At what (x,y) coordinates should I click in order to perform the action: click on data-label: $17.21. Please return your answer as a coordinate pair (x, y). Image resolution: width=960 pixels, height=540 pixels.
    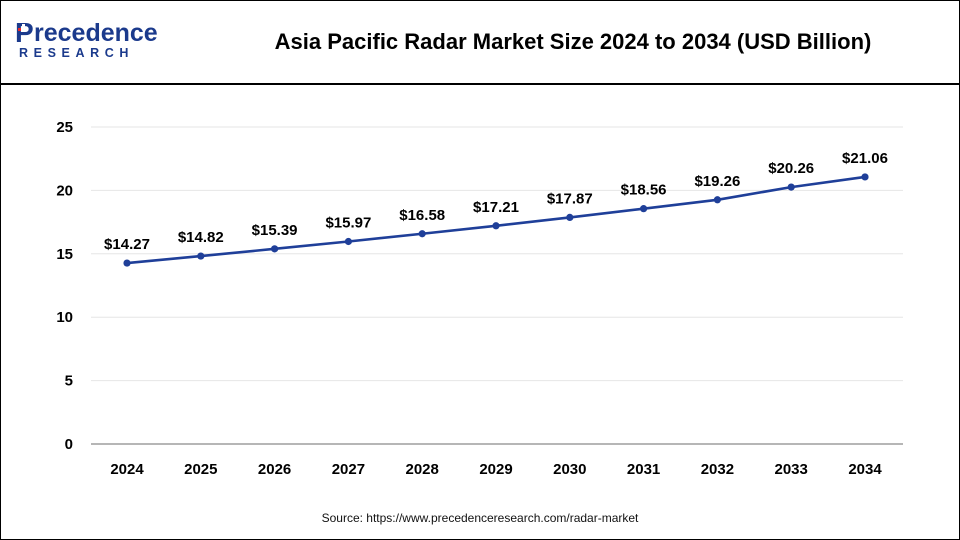
    Looking at the image, I should click on (496, 207).